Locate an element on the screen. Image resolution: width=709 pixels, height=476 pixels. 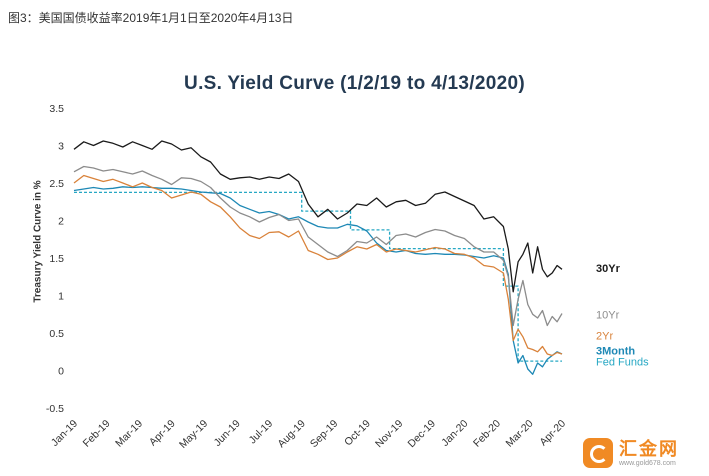
x-tick-label: Aug-19 is located at coordinates (291, 434).